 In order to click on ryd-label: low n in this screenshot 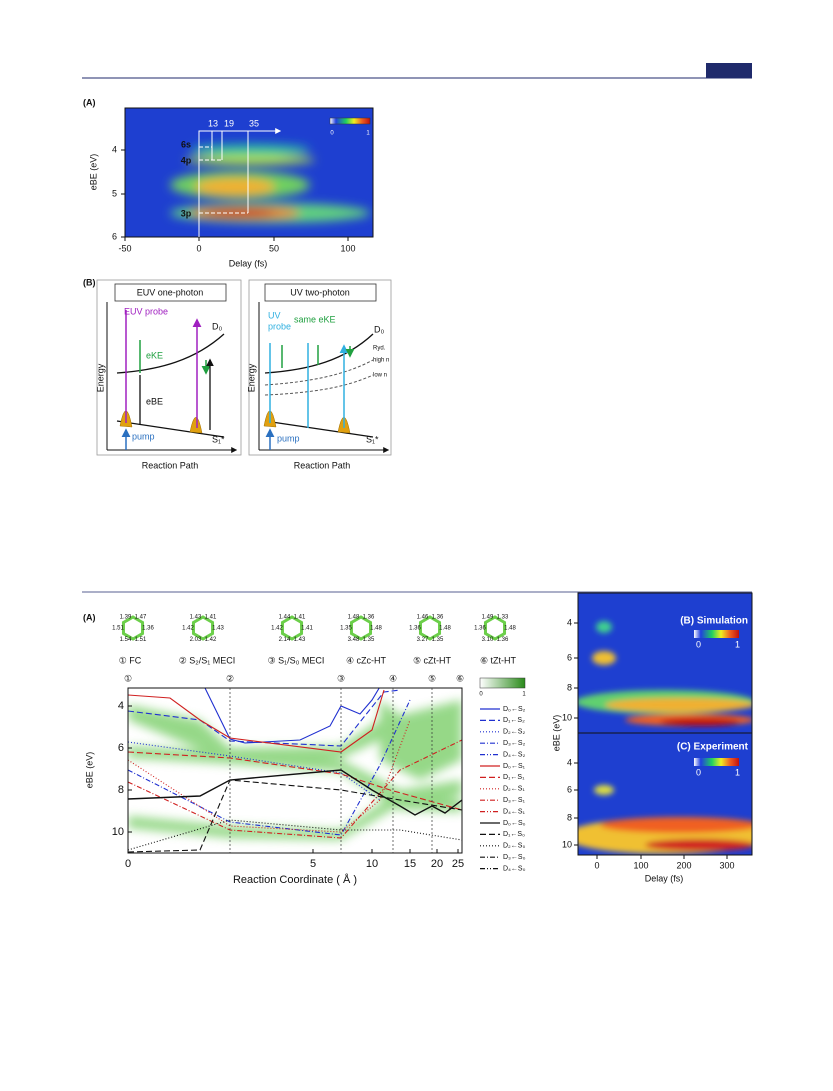, I will do `click(380, 376)`.